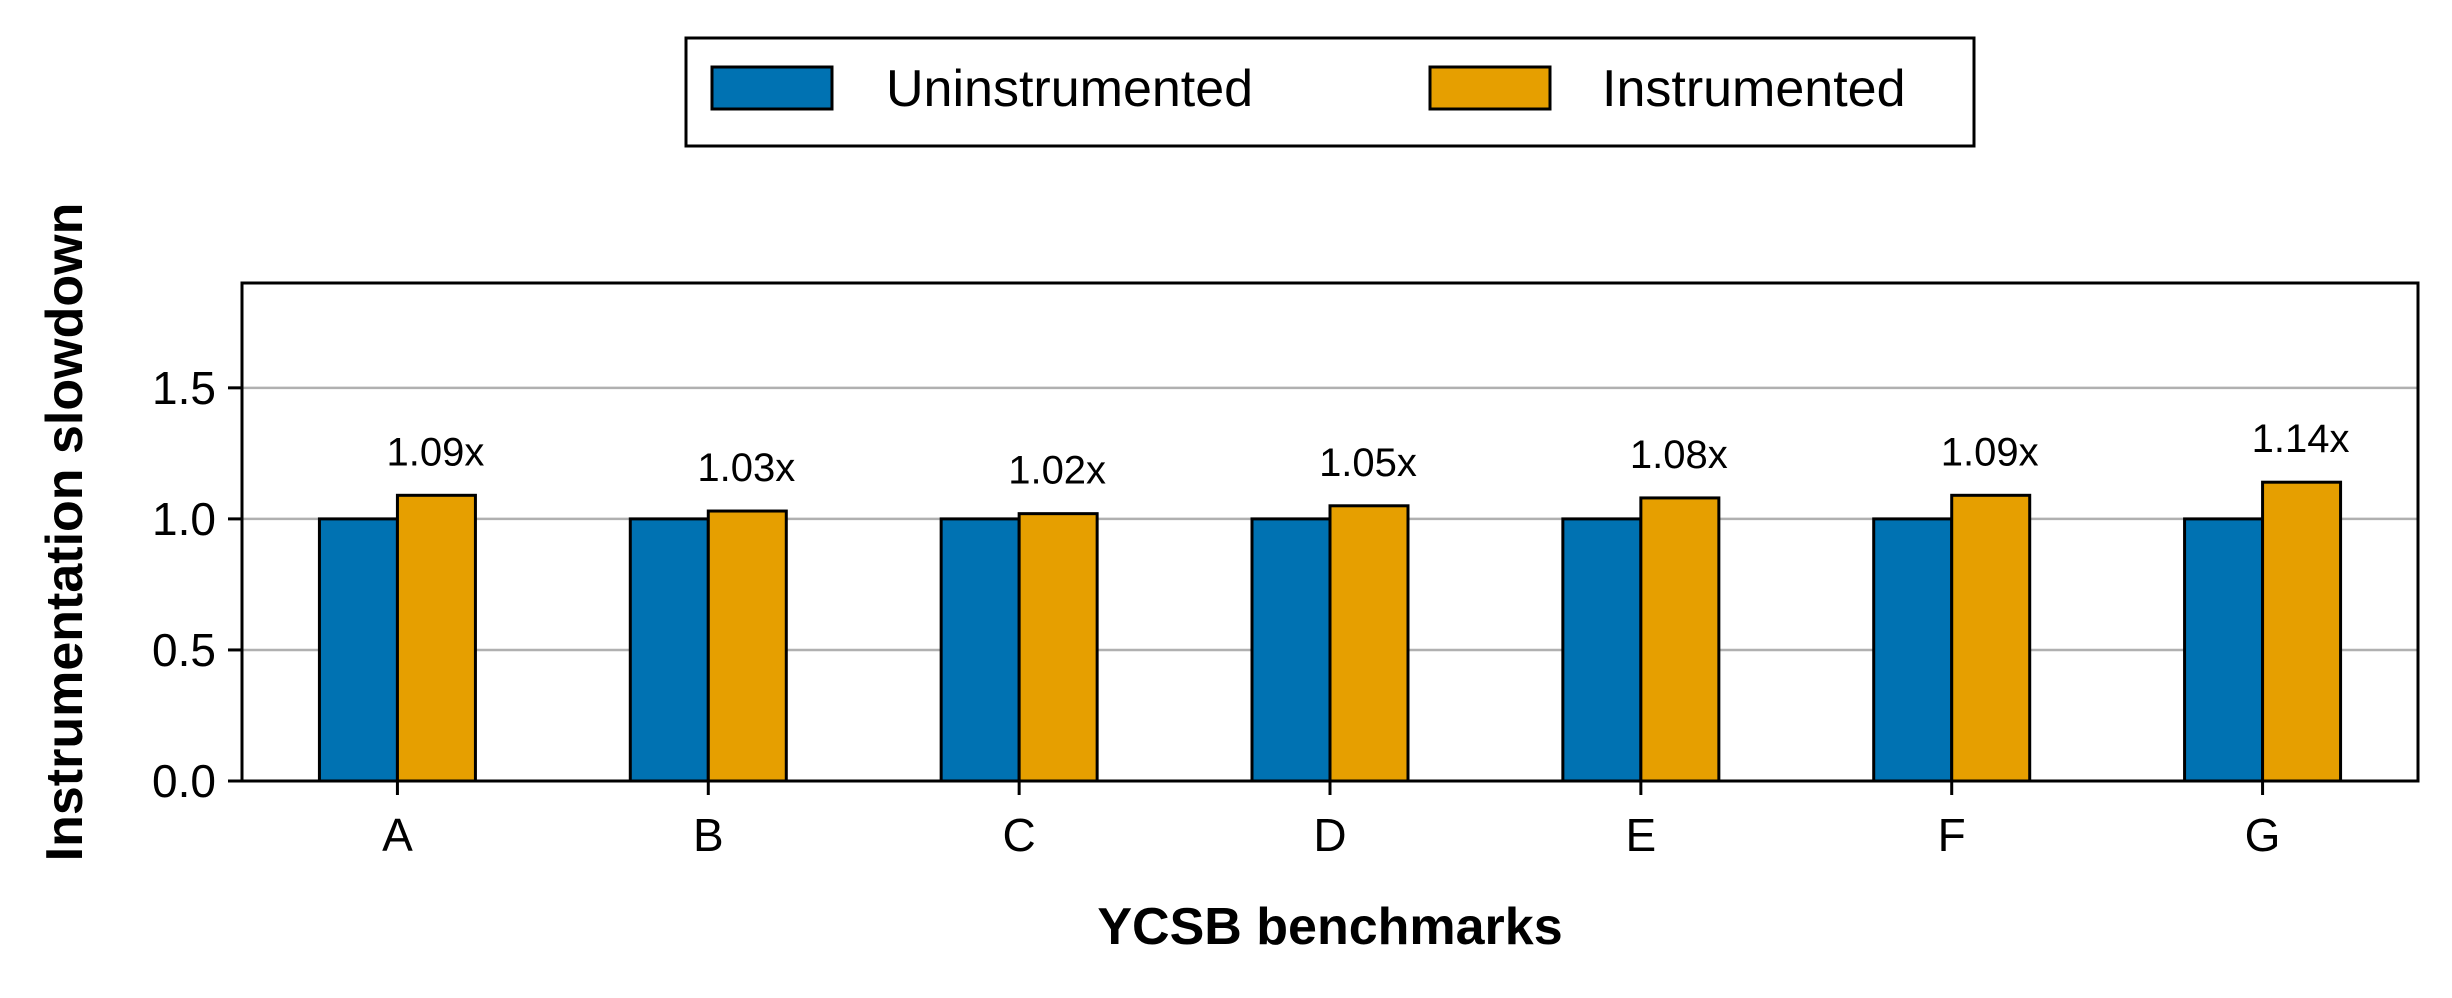  Describe the element at coordinates (1058, 647) in the screenshot. I see `bar-instrumented-C` at that location.